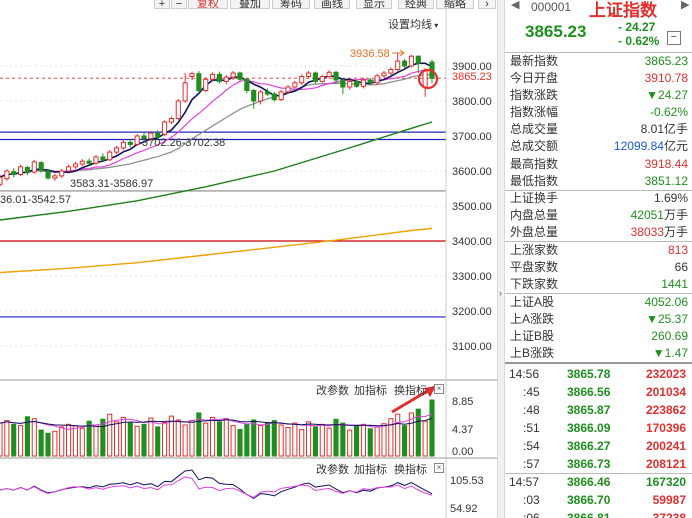 The height and width of the screenshot is (518, 692). Describe the element at coordinates (598, 215) in the screenshot. I see `stat-row: 内盘总量 42051万手` at that location.